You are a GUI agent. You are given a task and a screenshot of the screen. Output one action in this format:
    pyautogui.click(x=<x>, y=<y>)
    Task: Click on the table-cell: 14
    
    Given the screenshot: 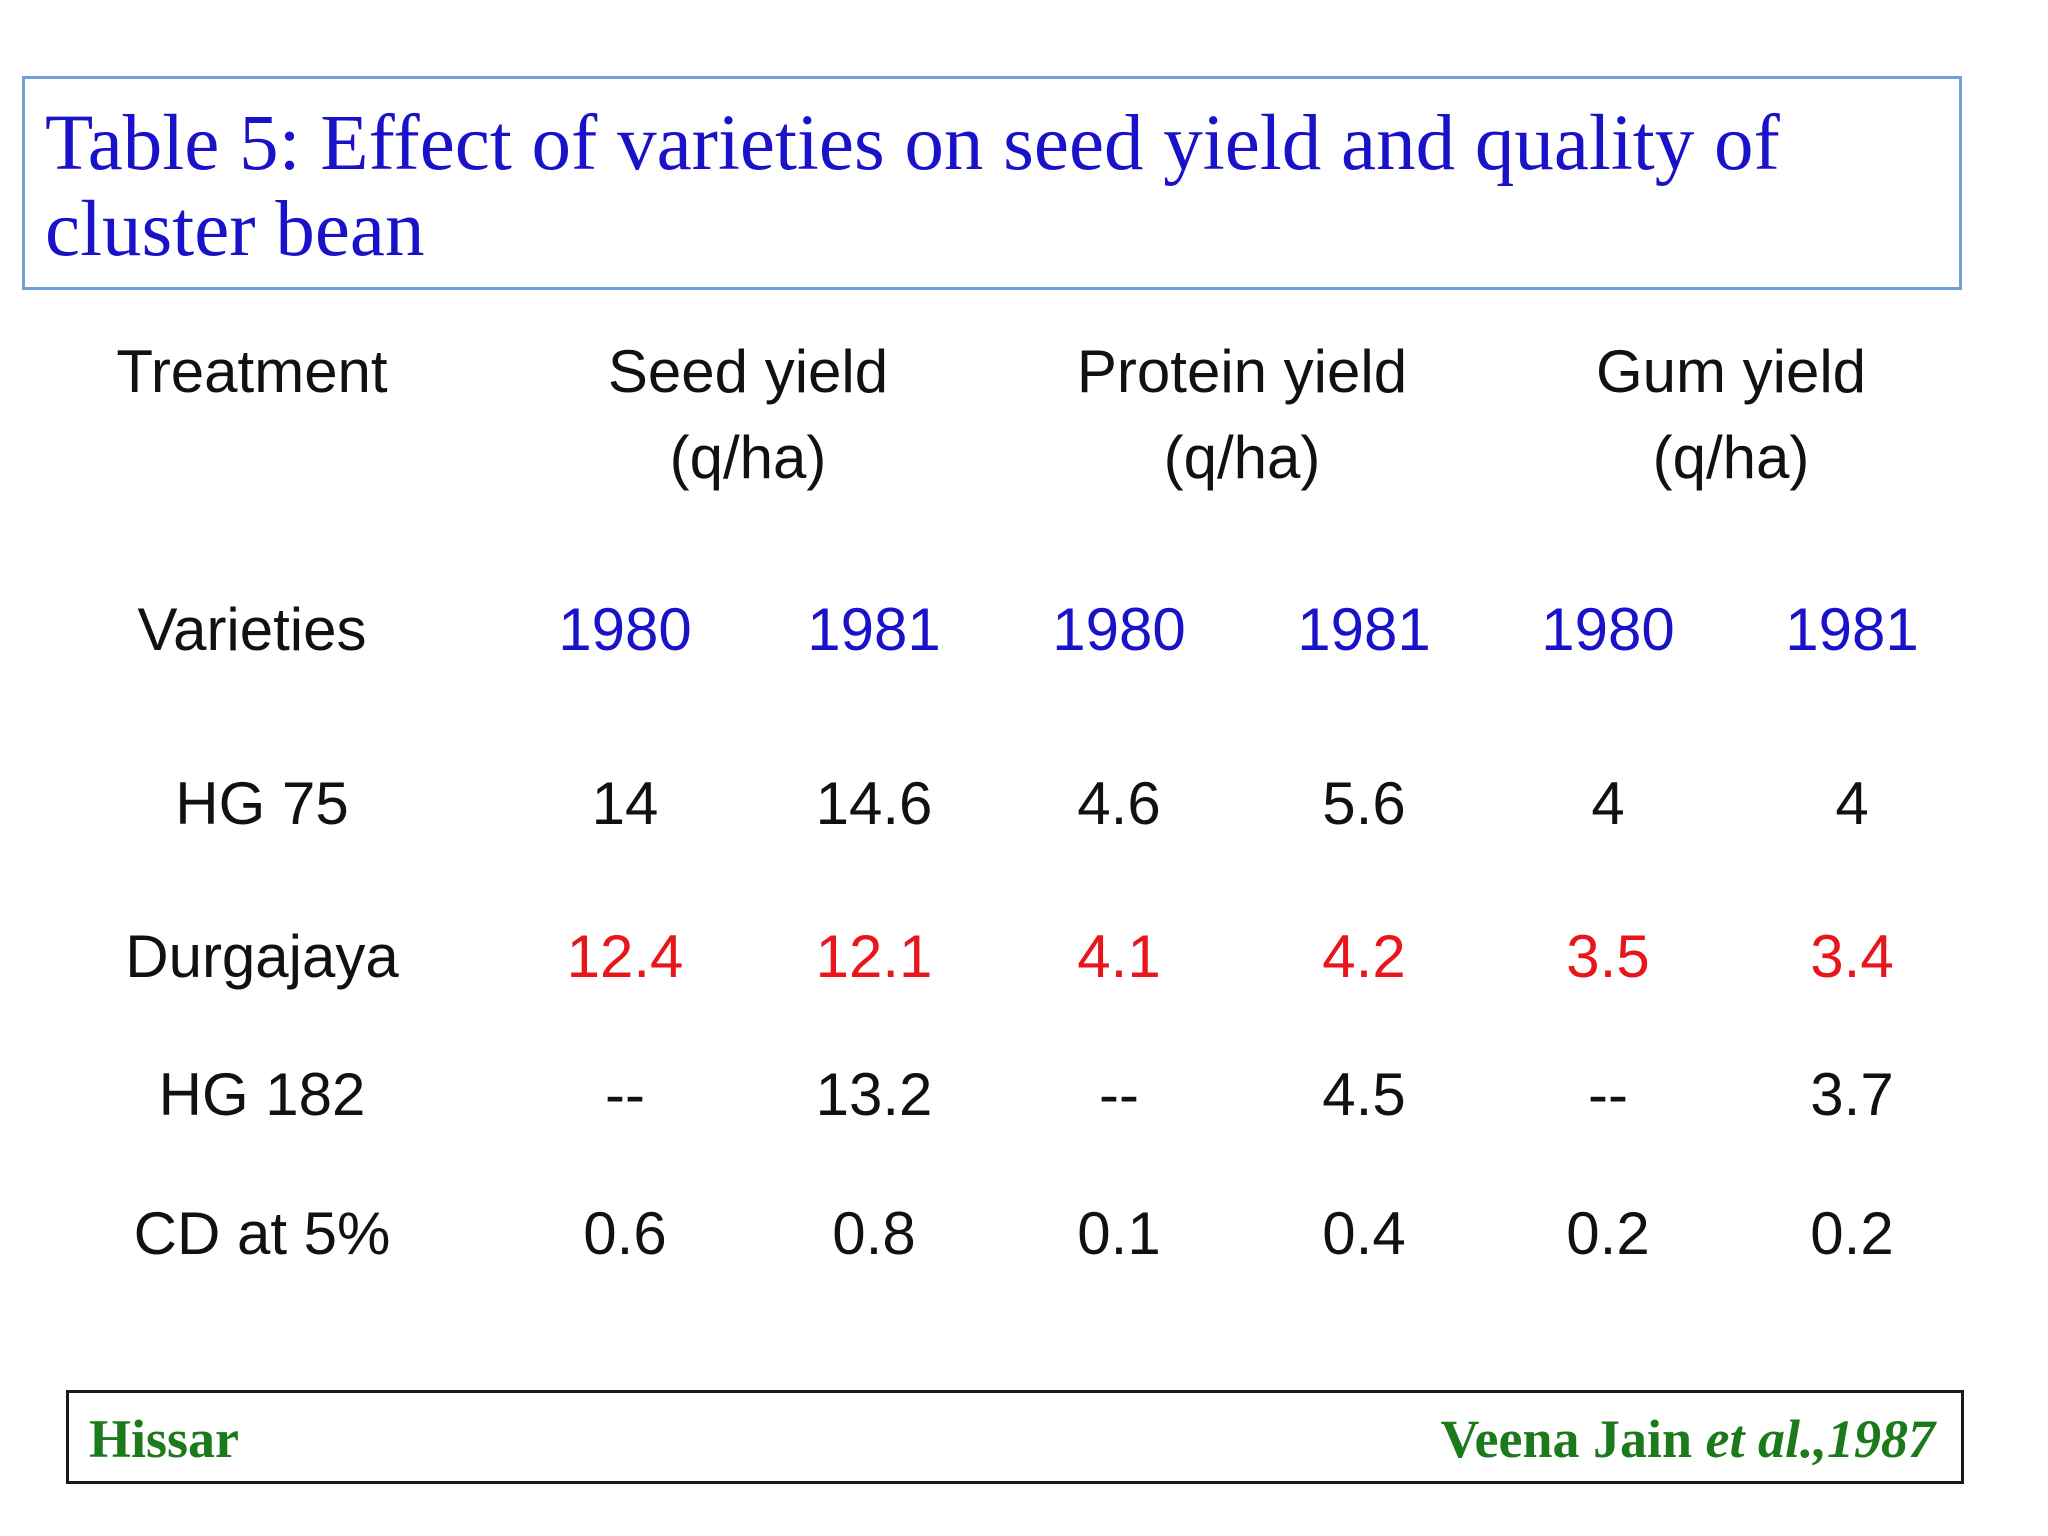 What is the action you would take?
    pyautogui.click(x=625, y=803)
    